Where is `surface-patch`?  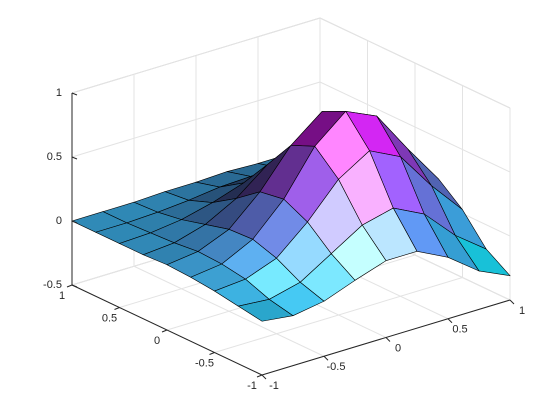 surface-patch is located at coordinates (265, 310).